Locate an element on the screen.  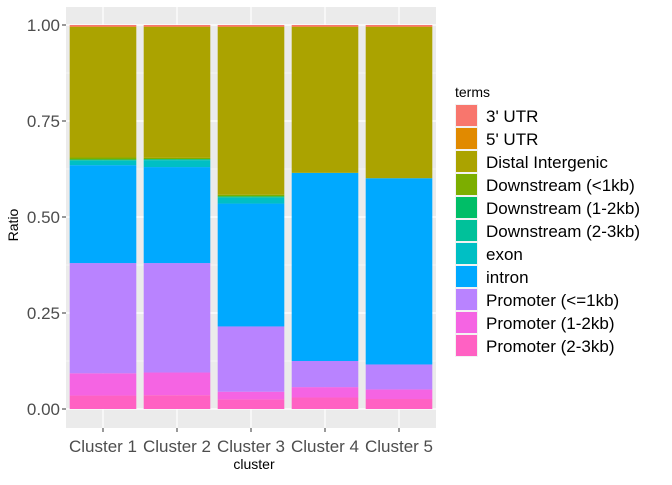
legend-item: intron is located at coordinates (492, 276).